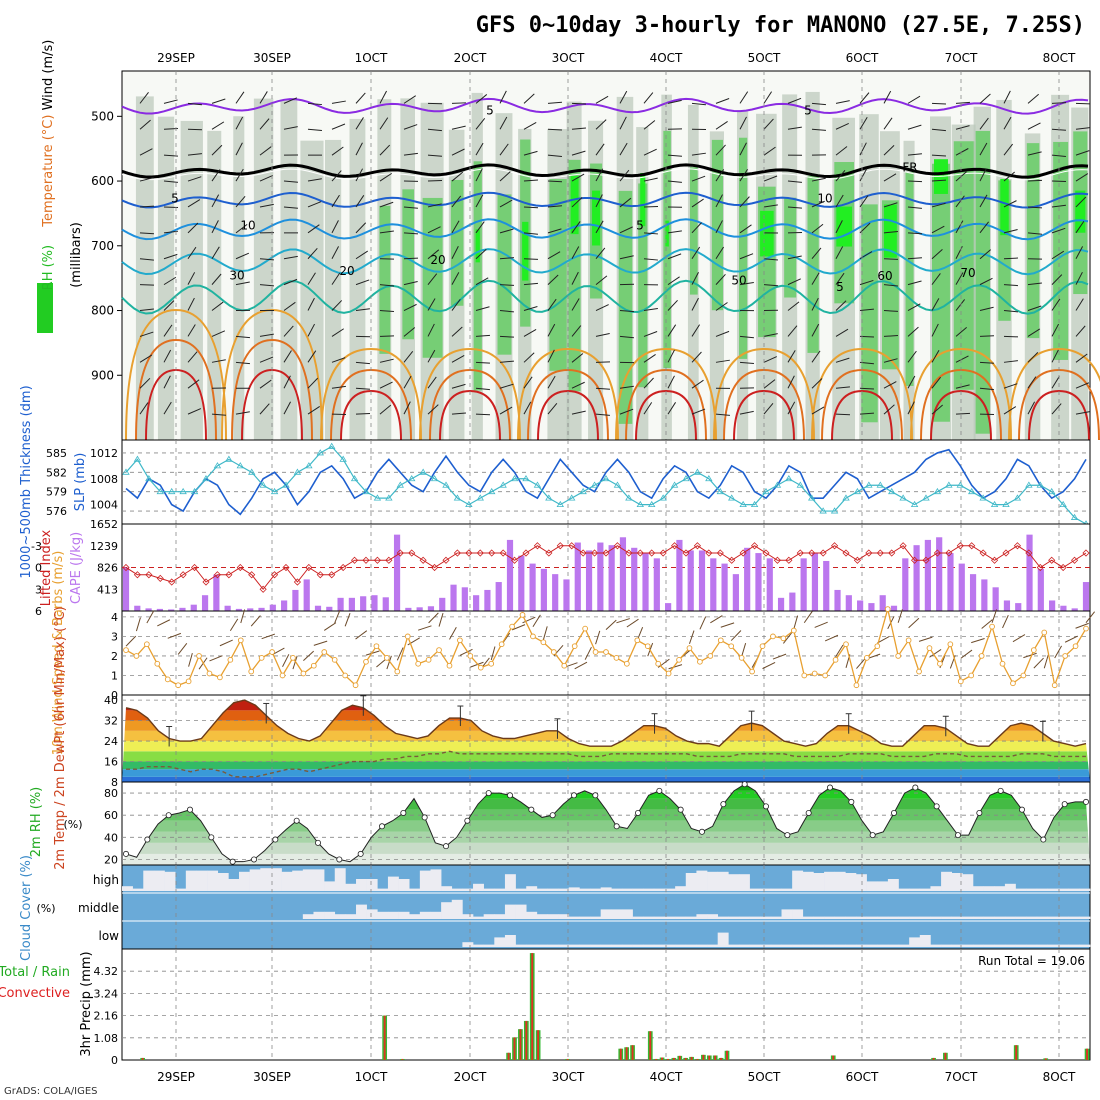  What do you see at coordinates (595, 795) in the screenshot?
I see `rh-point` at bounding box center [595, 795].